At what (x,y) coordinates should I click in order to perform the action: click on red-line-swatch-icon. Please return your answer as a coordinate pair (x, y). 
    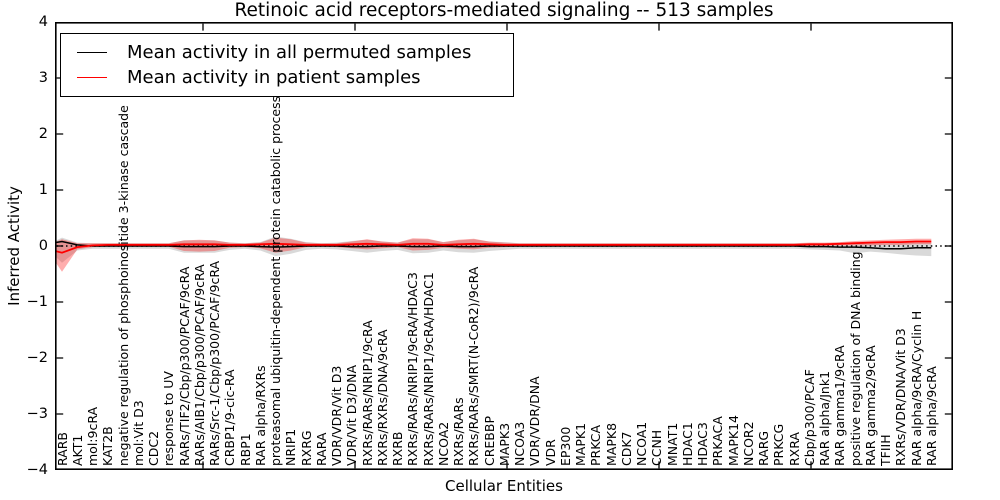
    Looking at the image, I should click on (92, 78).